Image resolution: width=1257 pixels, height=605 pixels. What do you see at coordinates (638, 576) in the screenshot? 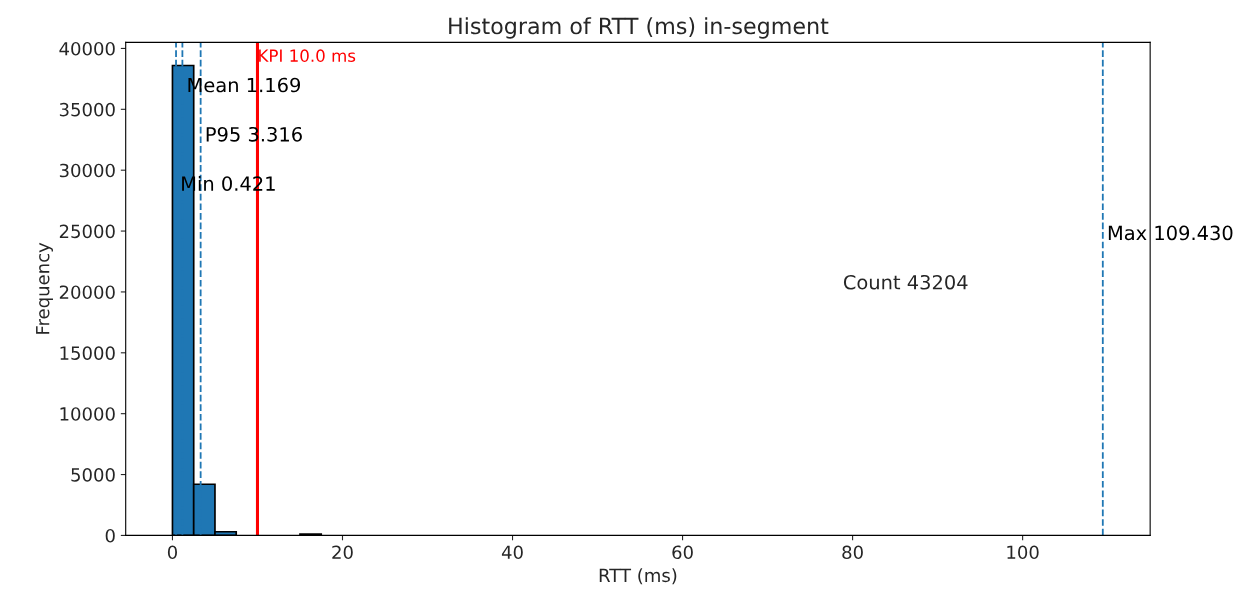
I see `x-axis-title: RTT (ms)` at bounding box center [638, 576].